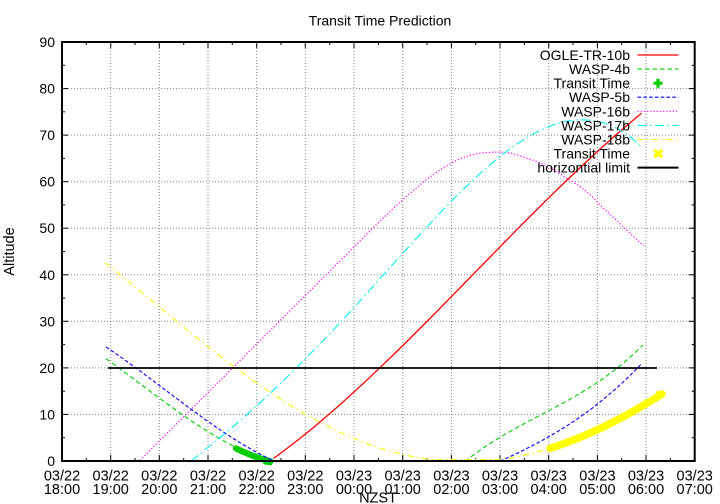  I want to click on svg-text: WASP-18b, so click(595, 140).